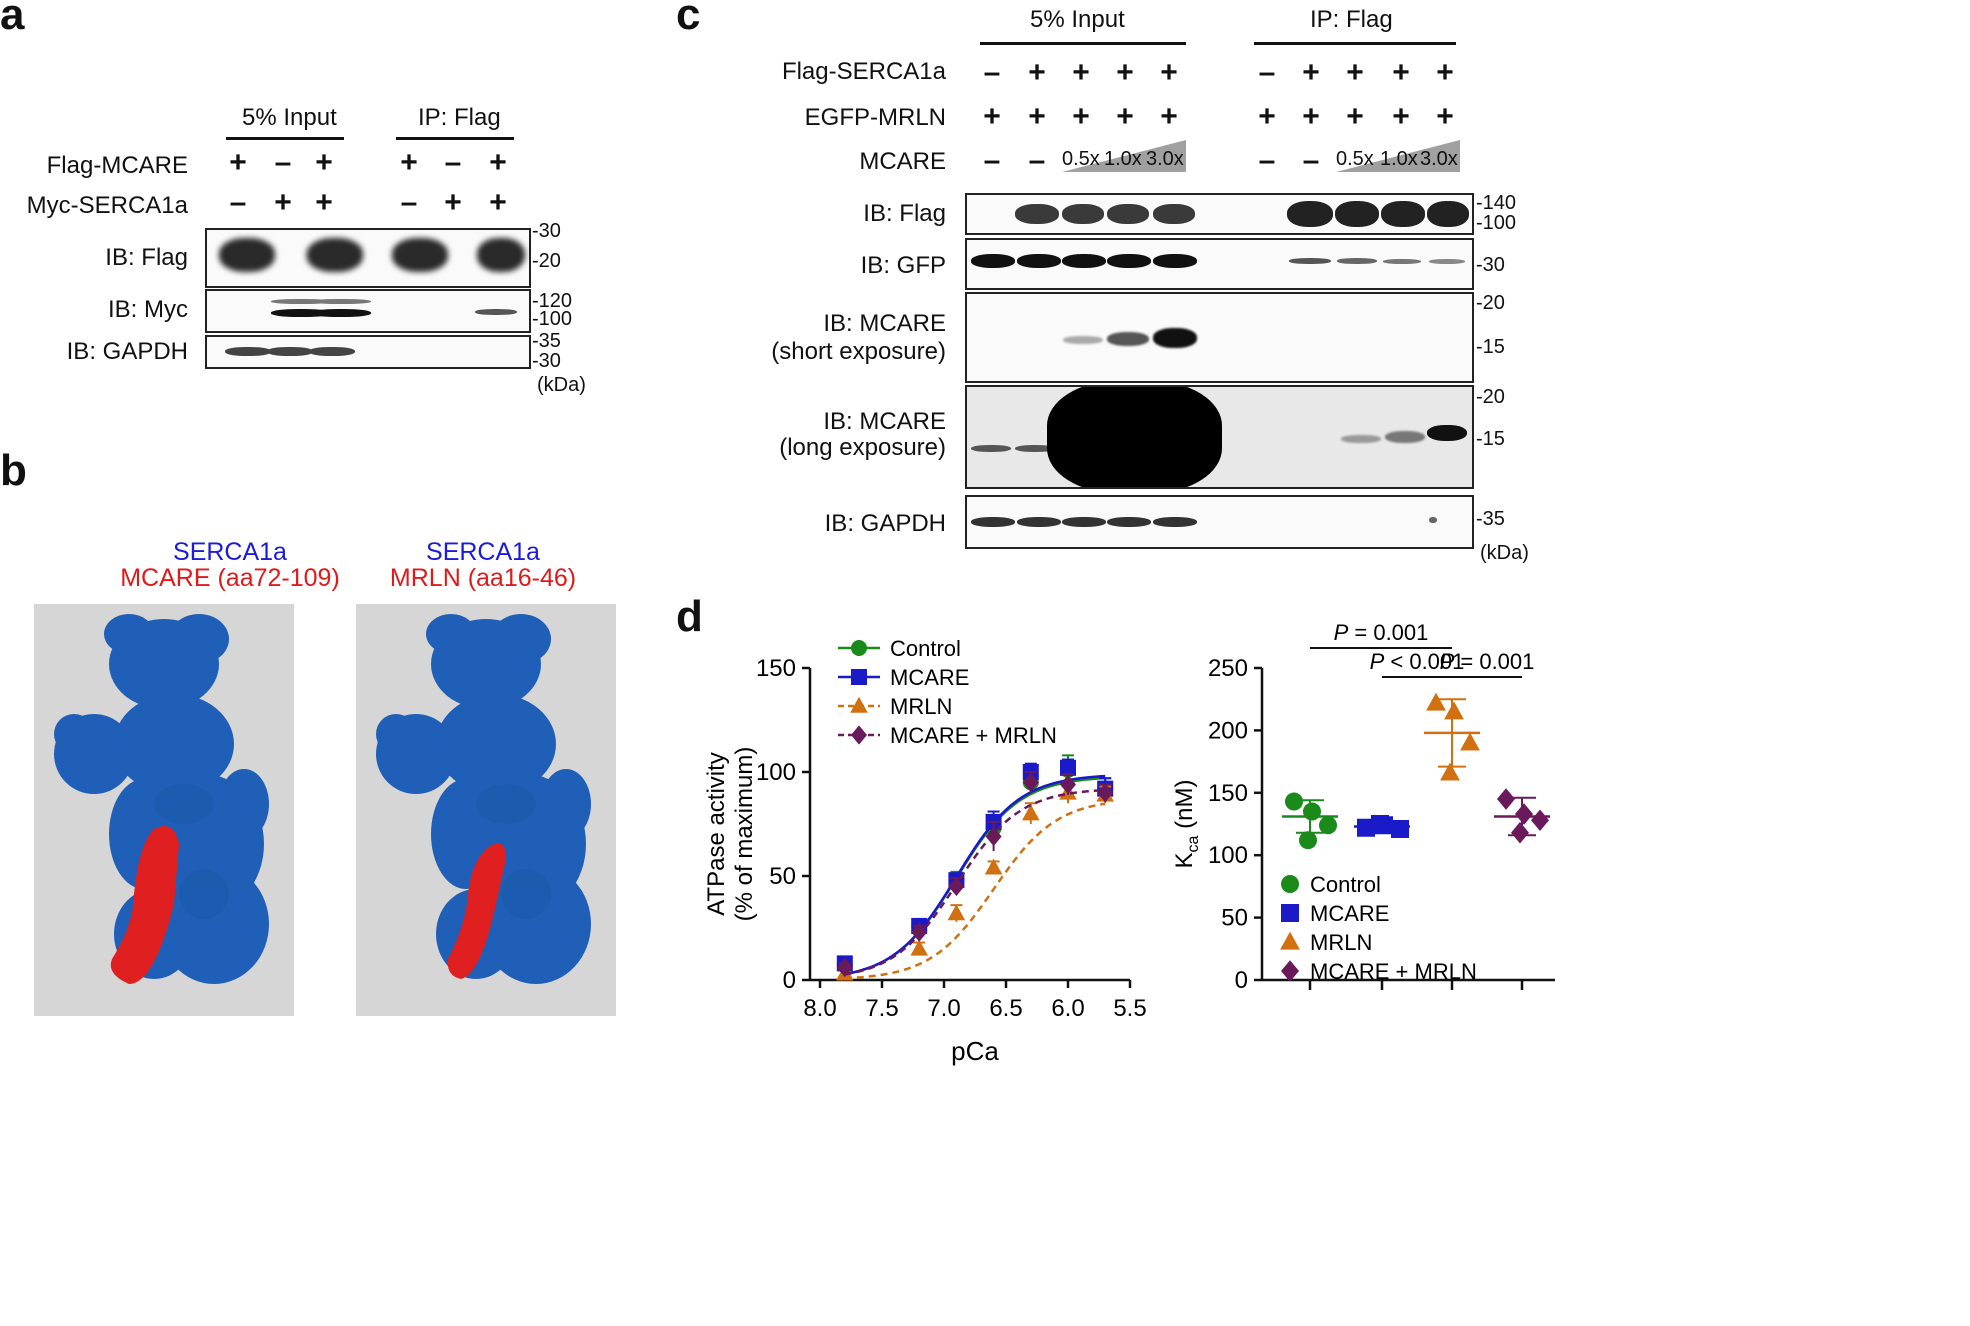 This screenshot has width=1970, height=1326. Describe the element at coordinates (1083, 43) in the screenshot. I see `c-header-input-line` at that location.